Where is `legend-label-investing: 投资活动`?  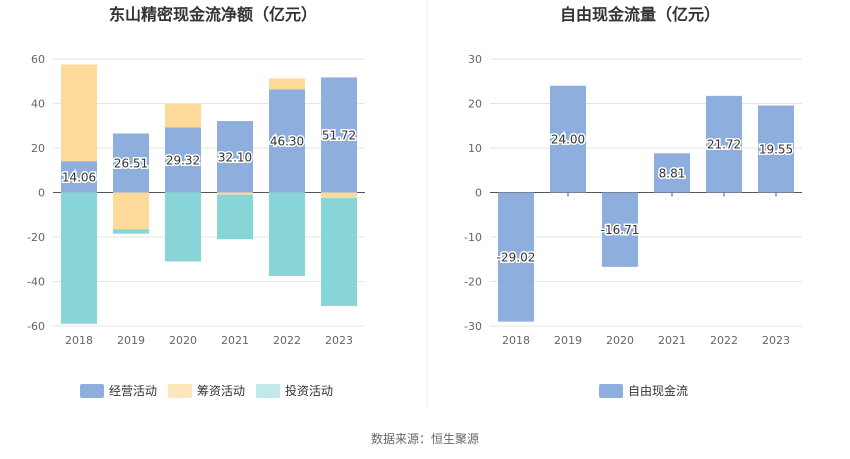 legend-label-investing: 投资活动 is located at coordinates (309, 390).